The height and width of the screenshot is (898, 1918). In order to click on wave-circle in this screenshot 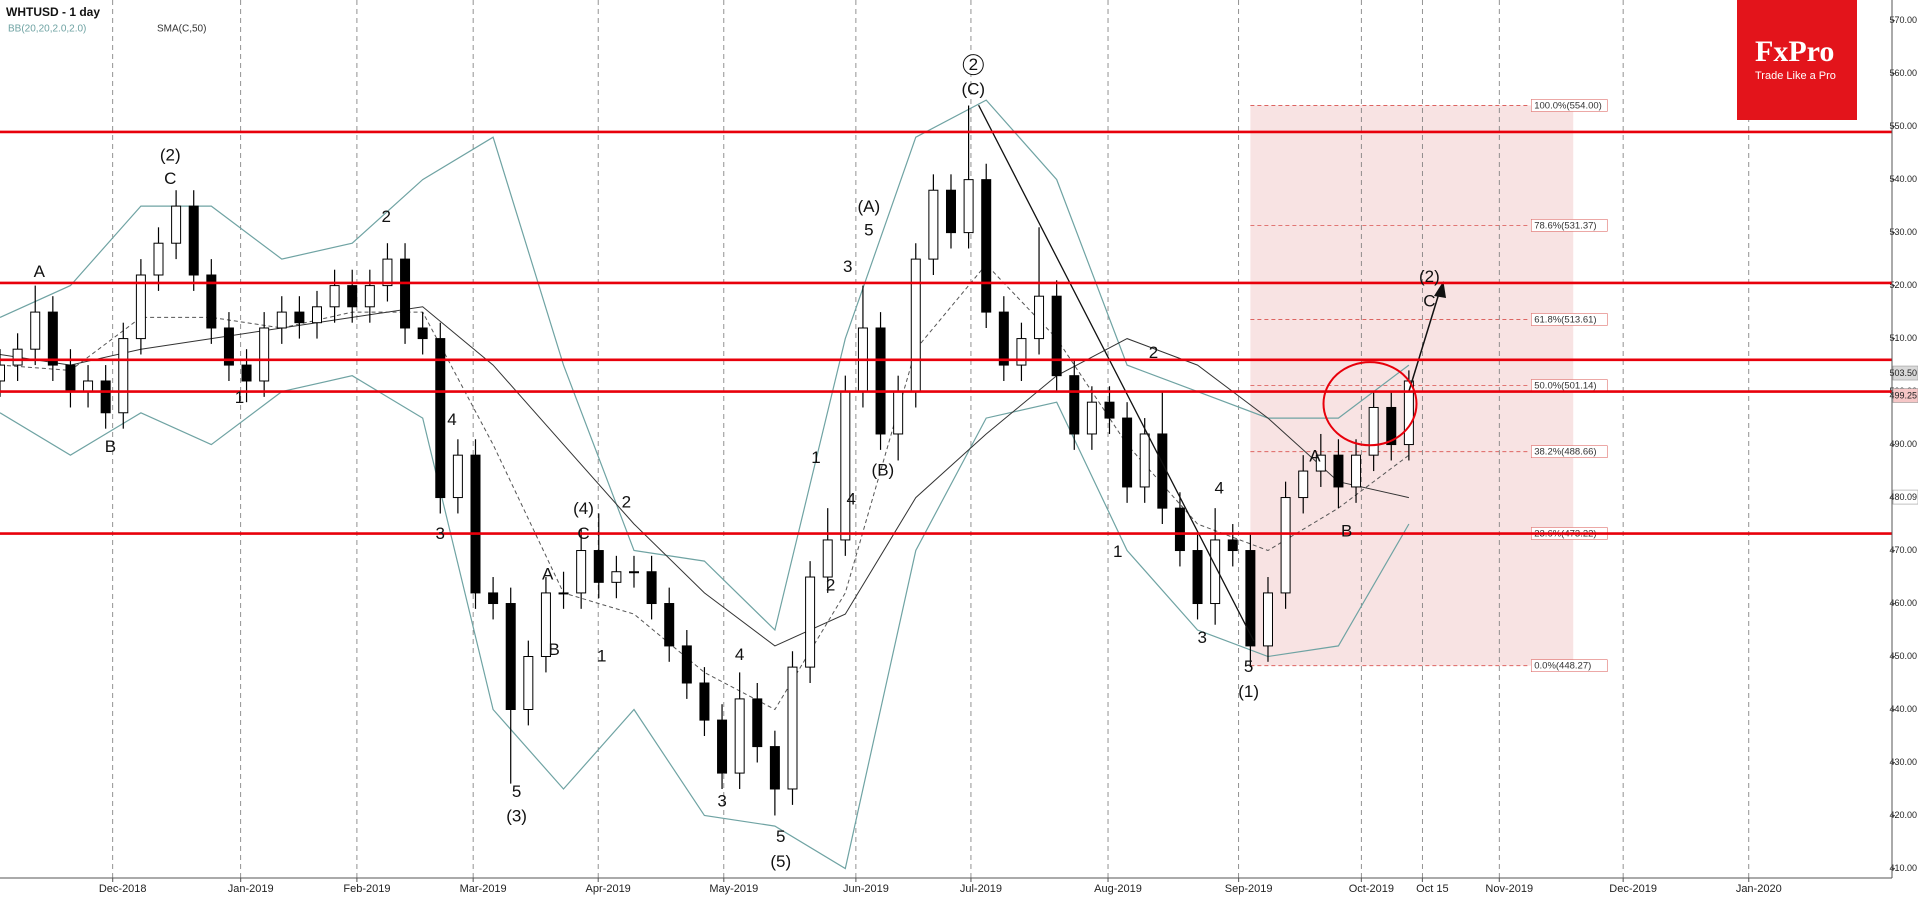, I will do `click(973, 65)`.